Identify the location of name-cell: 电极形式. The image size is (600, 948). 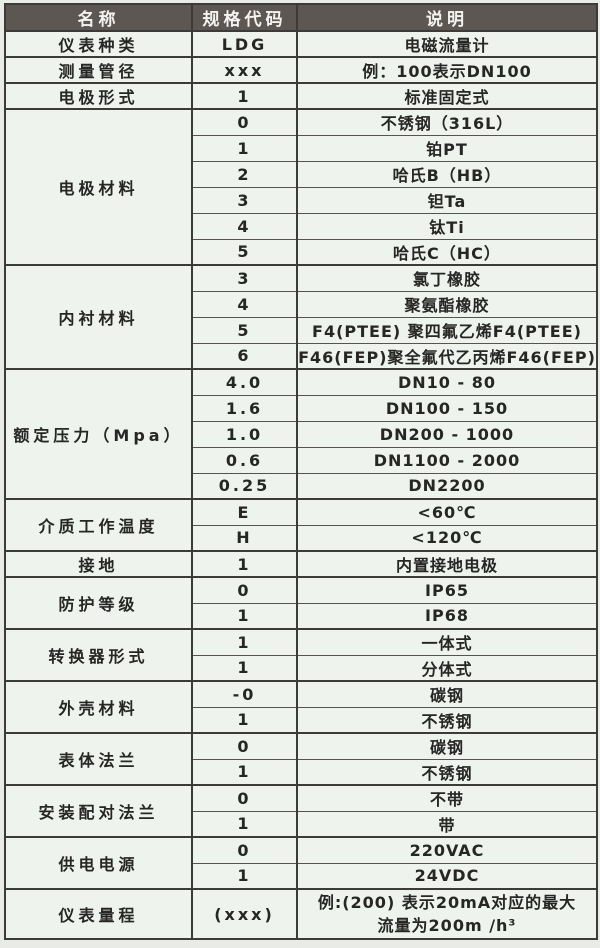
(99, 95).